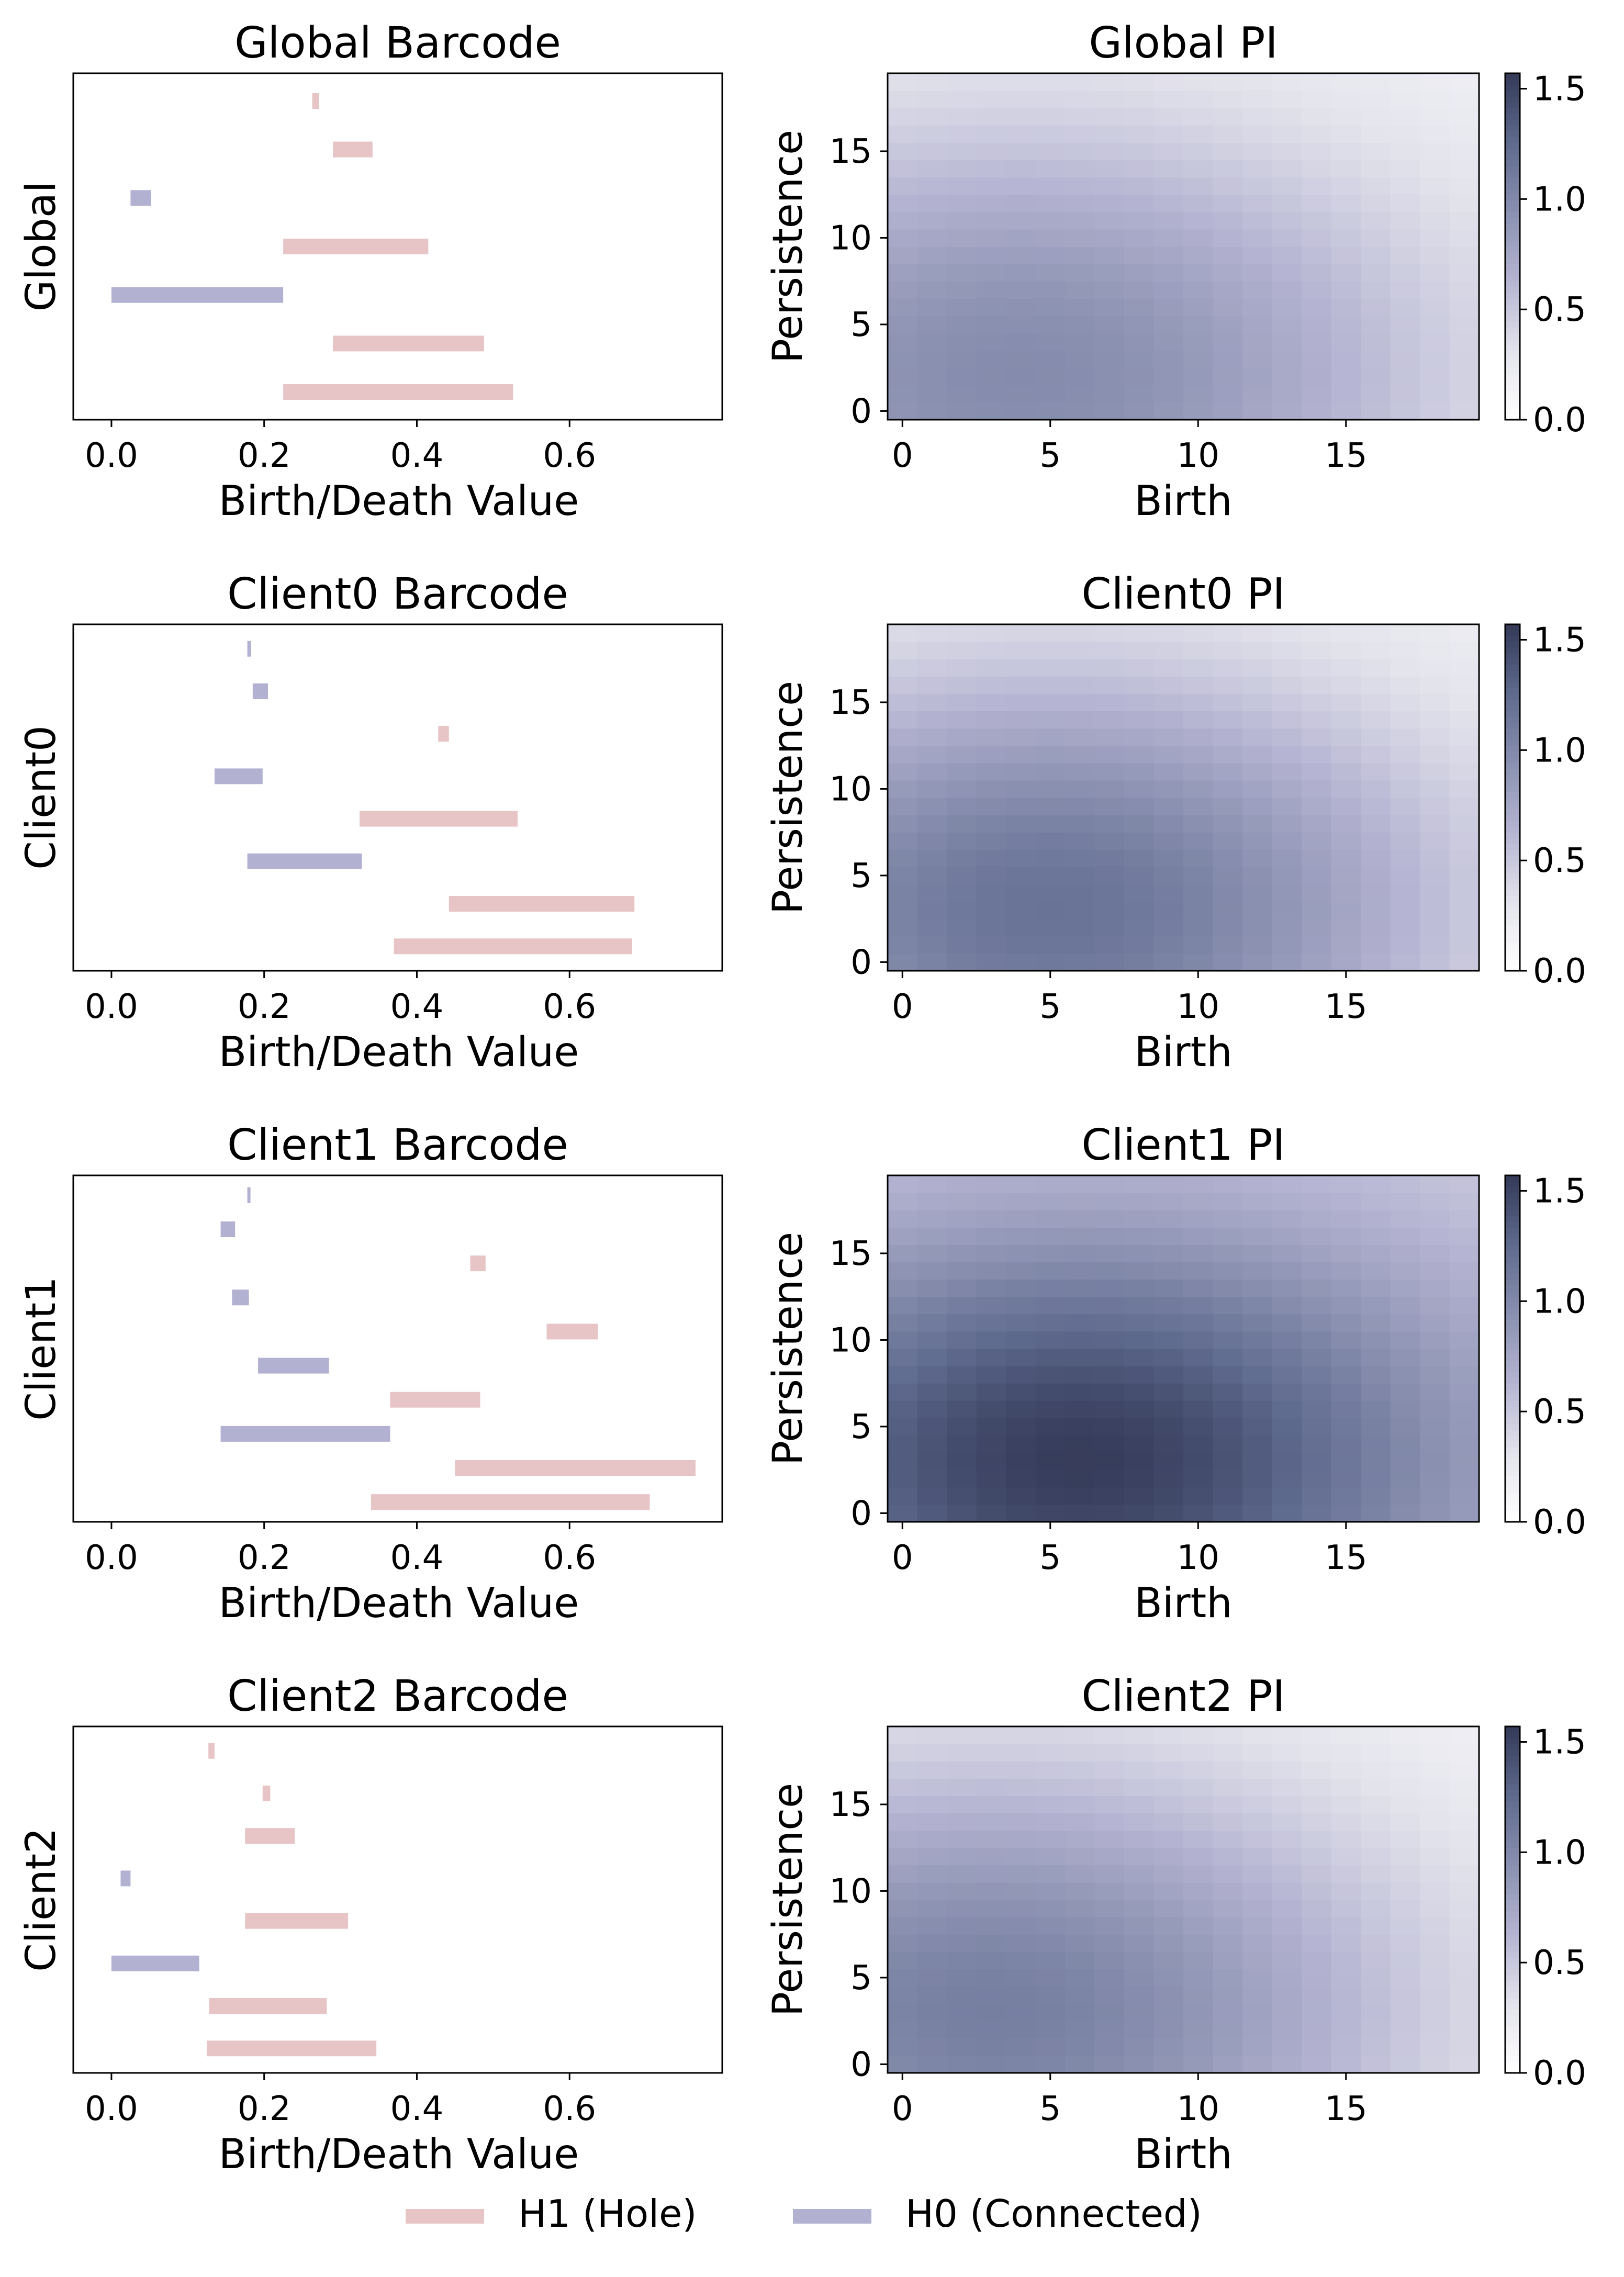 This screenshot has width=1624, height=2277. Describe the element at coordinates (902, 2109) in the screenshot. I see `x-tick-label: 0` at that location.